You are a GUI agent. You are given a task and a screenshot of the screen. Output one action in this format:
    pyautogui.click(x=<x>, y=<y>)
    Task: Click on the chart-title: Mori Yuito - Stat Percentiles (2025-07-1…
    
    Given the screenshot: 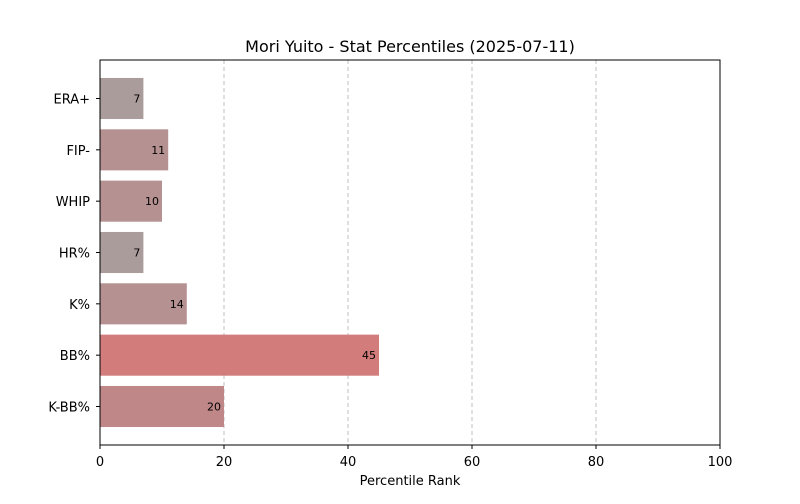 What is the action you would take?
    pyautogui.click(x=410, y=46)
    